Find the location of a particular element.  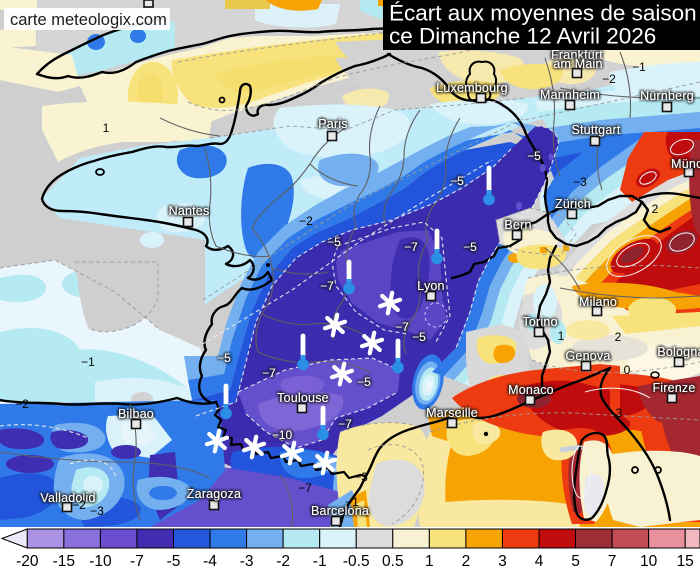

svg-text: Mannheim is located at coordinates (570, 95).